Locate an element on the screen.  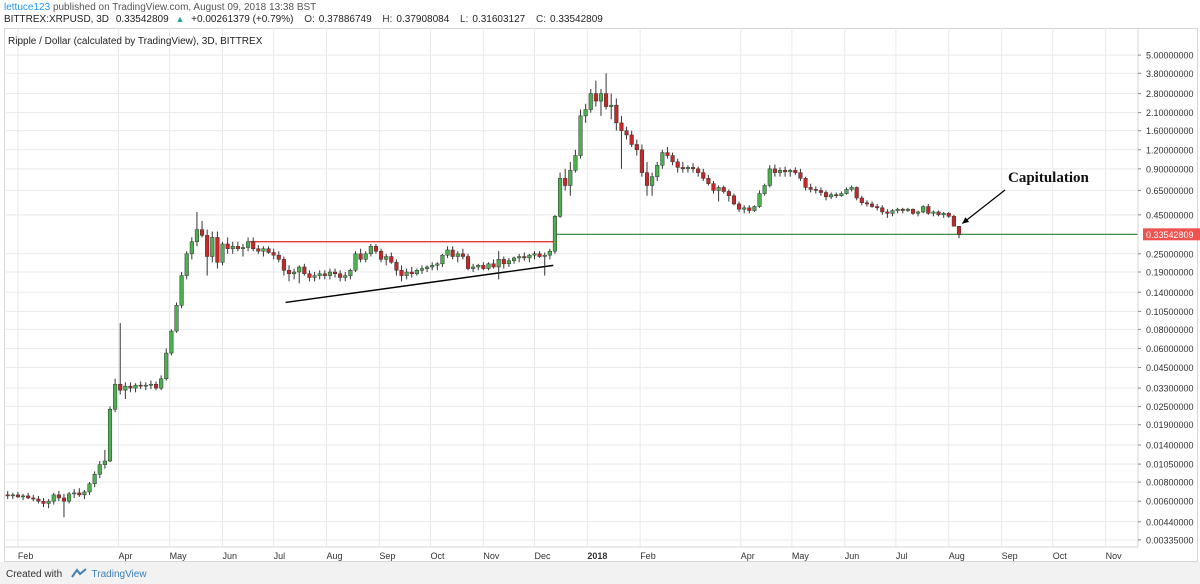
drawing-layer is located at coordinates (693, 268).